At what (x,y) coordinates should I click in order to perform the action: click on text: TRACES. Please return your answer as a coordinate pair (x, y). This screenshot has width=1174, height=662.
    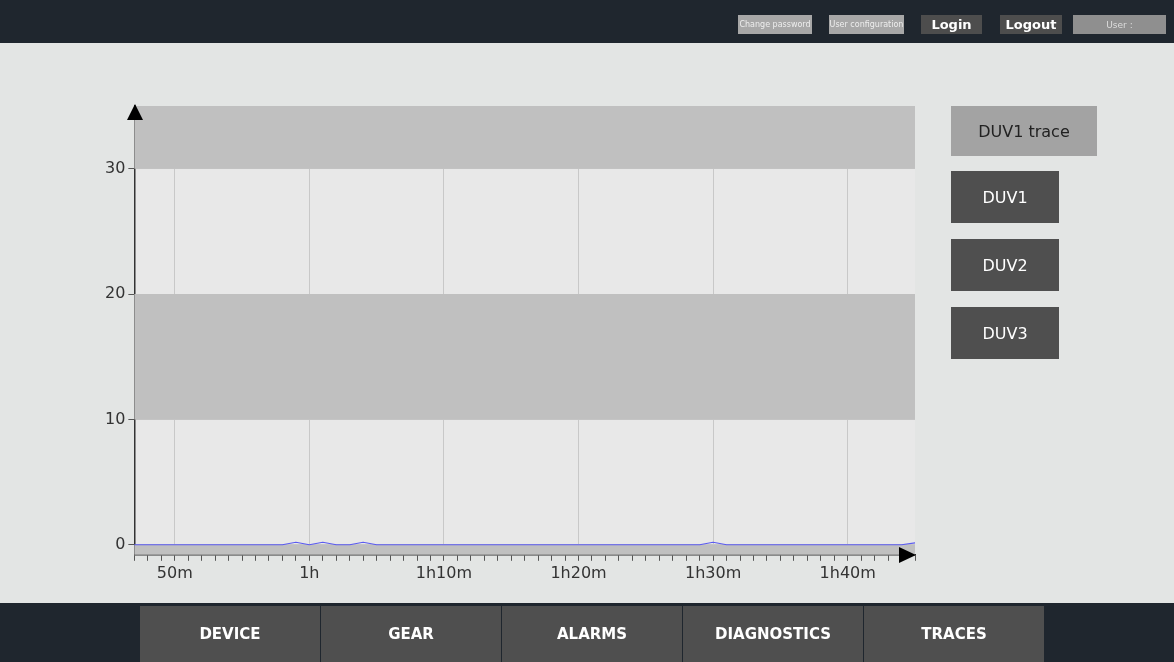
    Looking at the image, I should click on (954, 634).